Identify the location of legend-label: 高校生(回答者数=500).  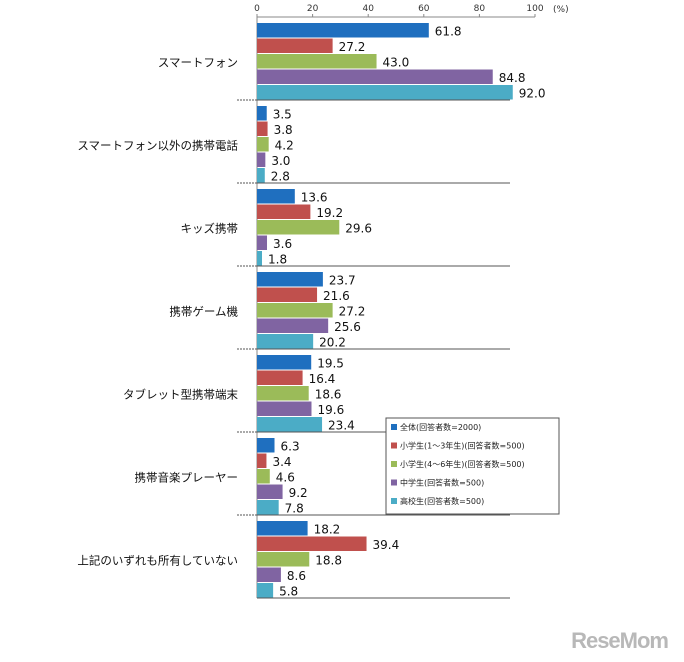
(442, 501).